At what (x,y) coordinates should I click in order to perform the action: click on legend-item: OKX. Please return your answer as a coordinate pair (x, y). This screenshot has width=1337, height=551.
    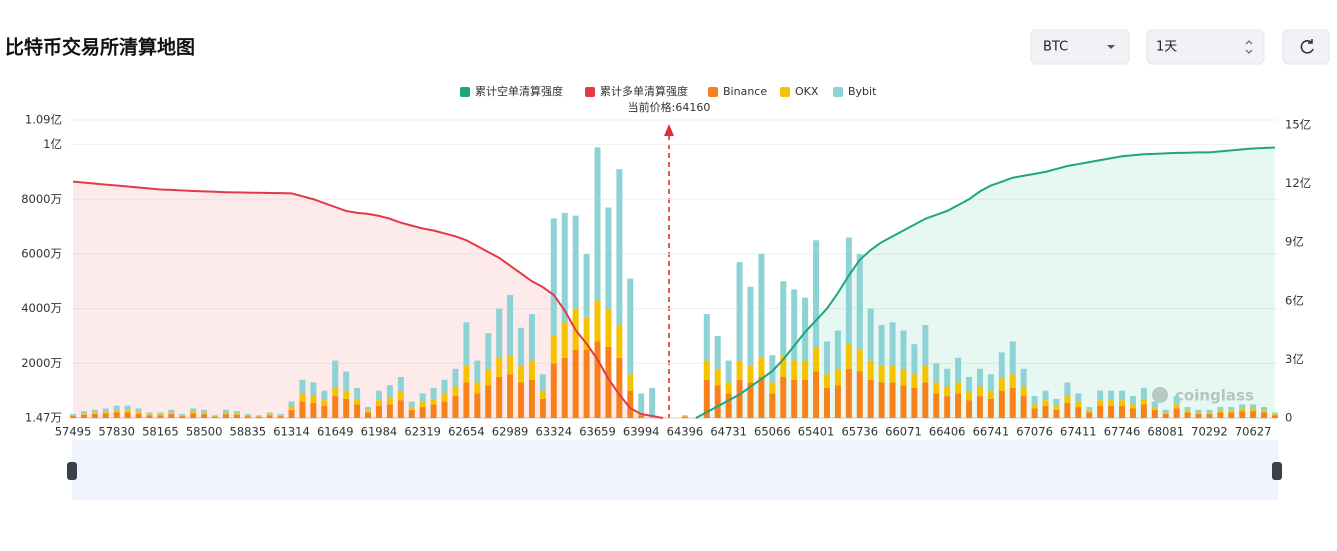
    Looking at the image, I should click on (799, 91).